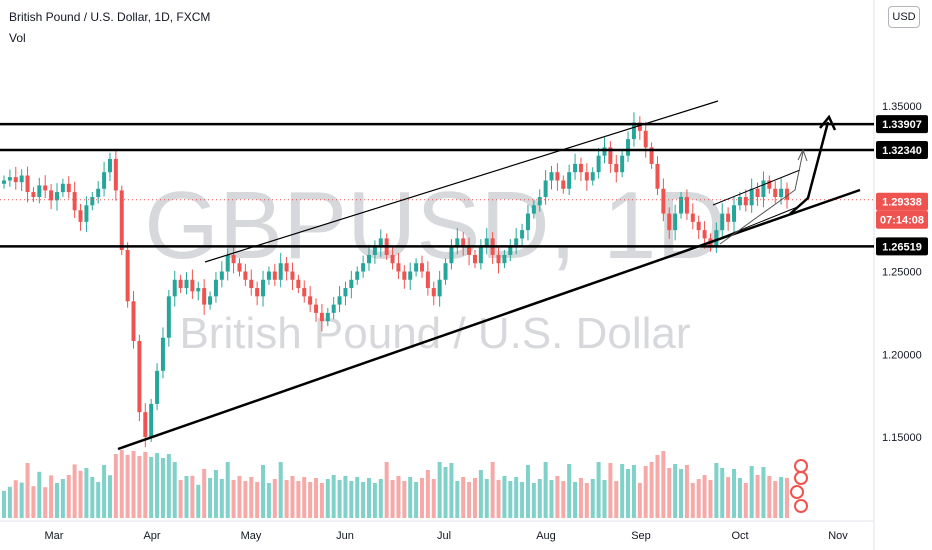  Describe the element at coordinates (110, 17) in the screenshot. I see `chart-title: British Pound / U.S. Dollar, 1D, FXCM` at that location.